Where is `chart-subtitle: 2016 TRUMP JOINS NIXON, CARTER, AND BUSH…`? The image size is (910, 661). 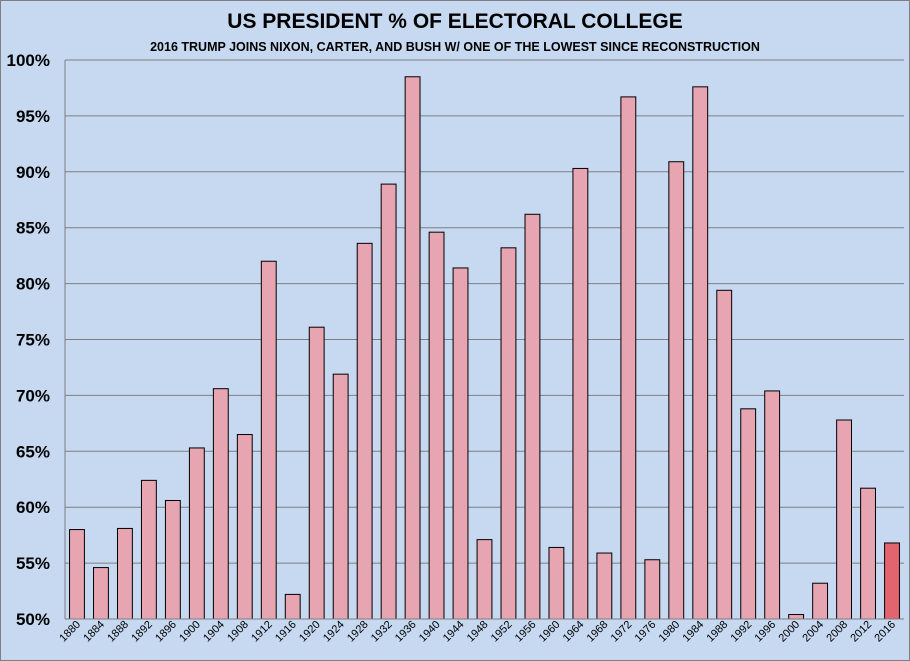 chart-subtitle: 2016 TRUMP JOINS NIXON, CARTER, AND BUSH… is located at coordinates (455, 47).